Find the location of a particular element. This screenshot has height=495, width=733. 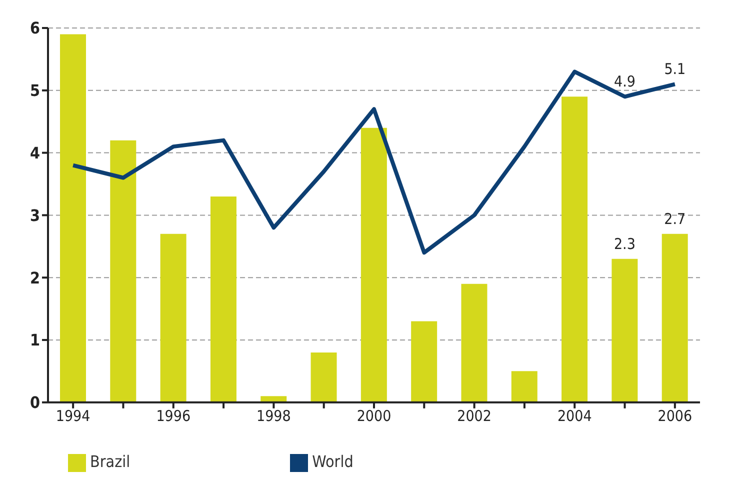

x-tick-label: 2000 is located at coordinates (374, 416).